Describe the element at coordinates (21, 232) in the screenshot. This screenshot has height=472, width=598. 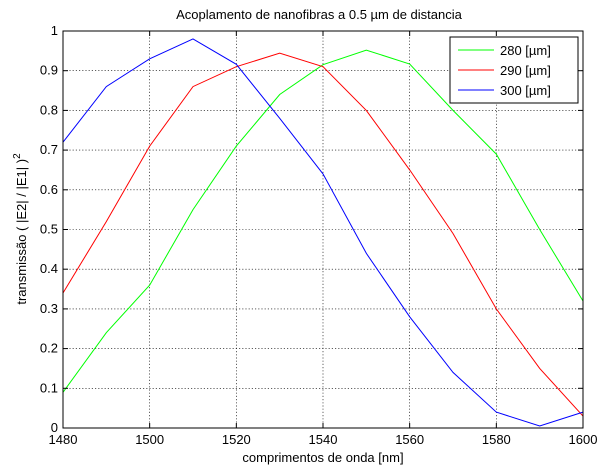
I see `y-axis-label-main: transmissão ( |E2| / |E1| )` at that location.